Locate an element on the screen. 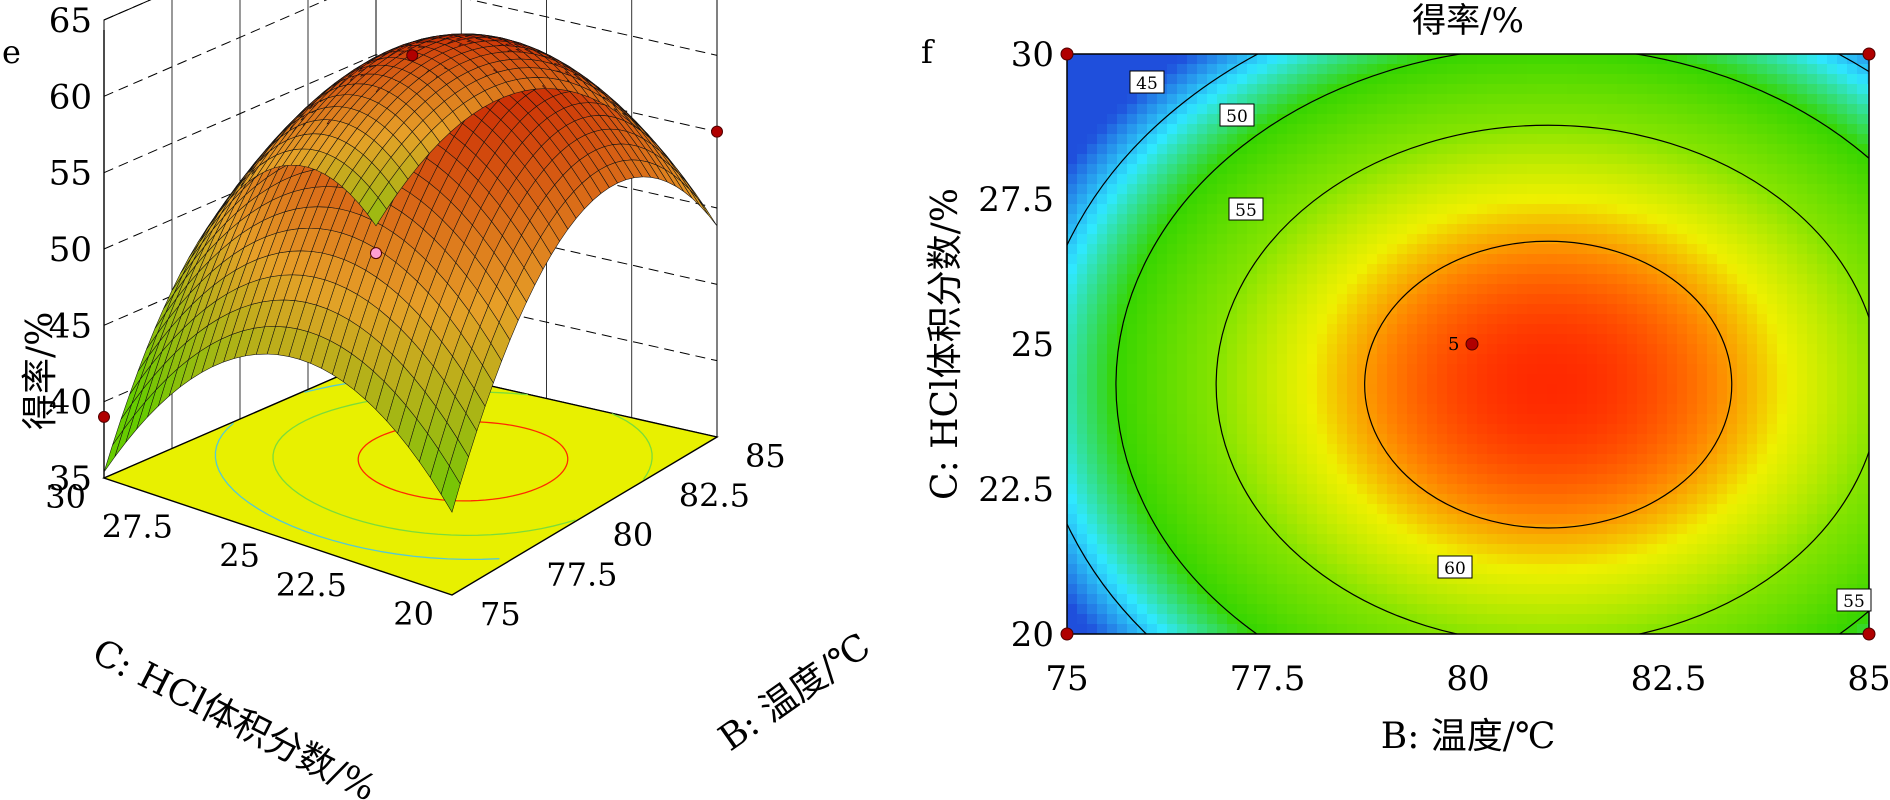 The width and height of the screenshot is (1890, 800). y-tick-label: 30 is located at coordinates (65, 497).